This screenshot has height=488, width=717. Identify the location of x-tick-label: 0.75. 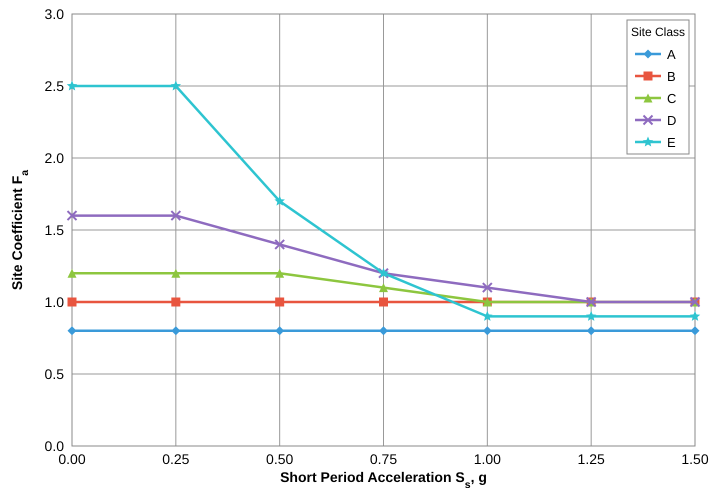
(384, 459).